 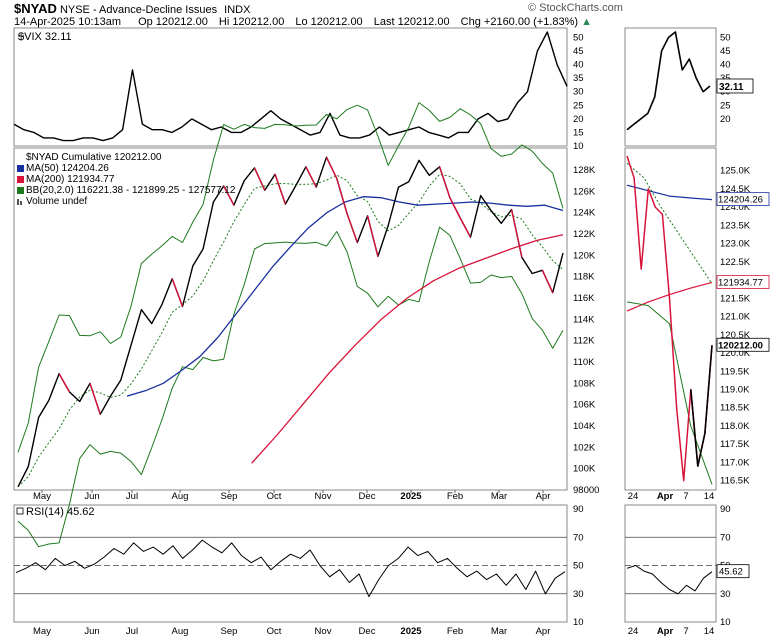 What do you see at coordinates (584, 191) in the screenshot?
I see `main-tick-label: 126K` at bounding box center [584, 191].